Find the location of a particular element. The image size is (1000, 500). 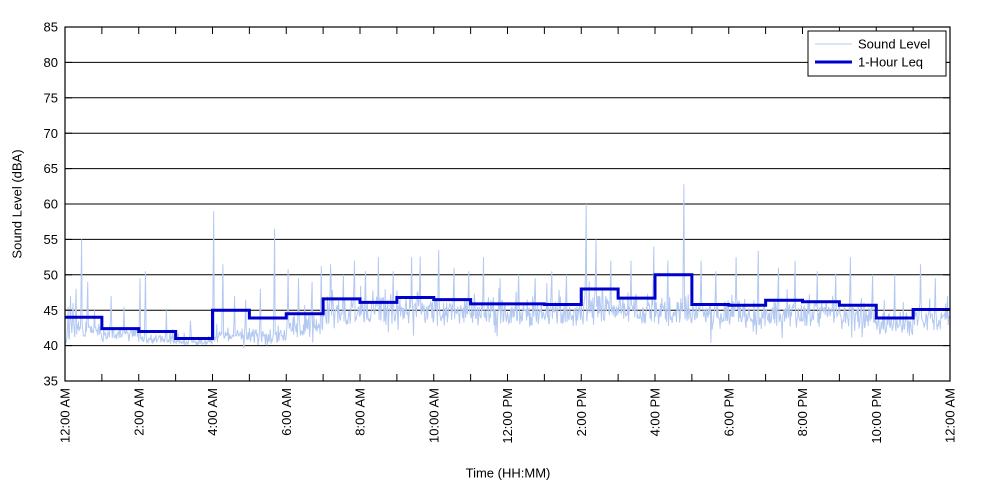

legend-label-1-hour-leq: 1-Hour Leq is located at coordinates (890, 62).